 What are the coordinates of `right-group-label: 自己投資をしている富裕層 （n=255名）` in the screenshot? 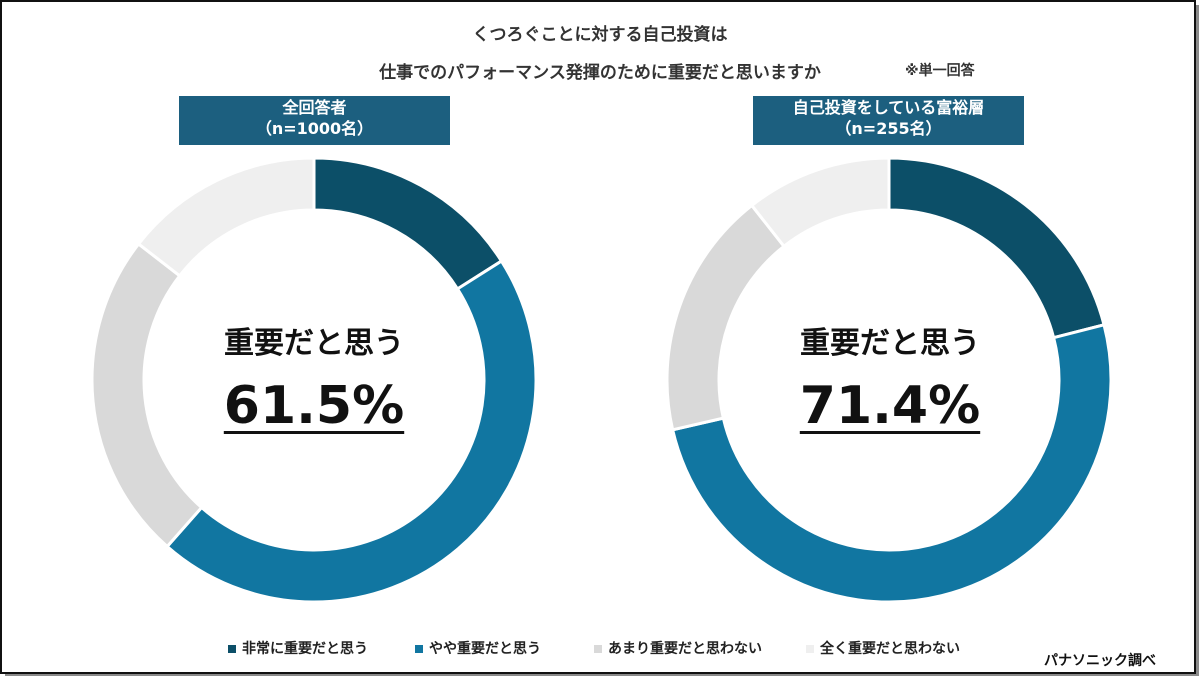 It's located at (888, 120).